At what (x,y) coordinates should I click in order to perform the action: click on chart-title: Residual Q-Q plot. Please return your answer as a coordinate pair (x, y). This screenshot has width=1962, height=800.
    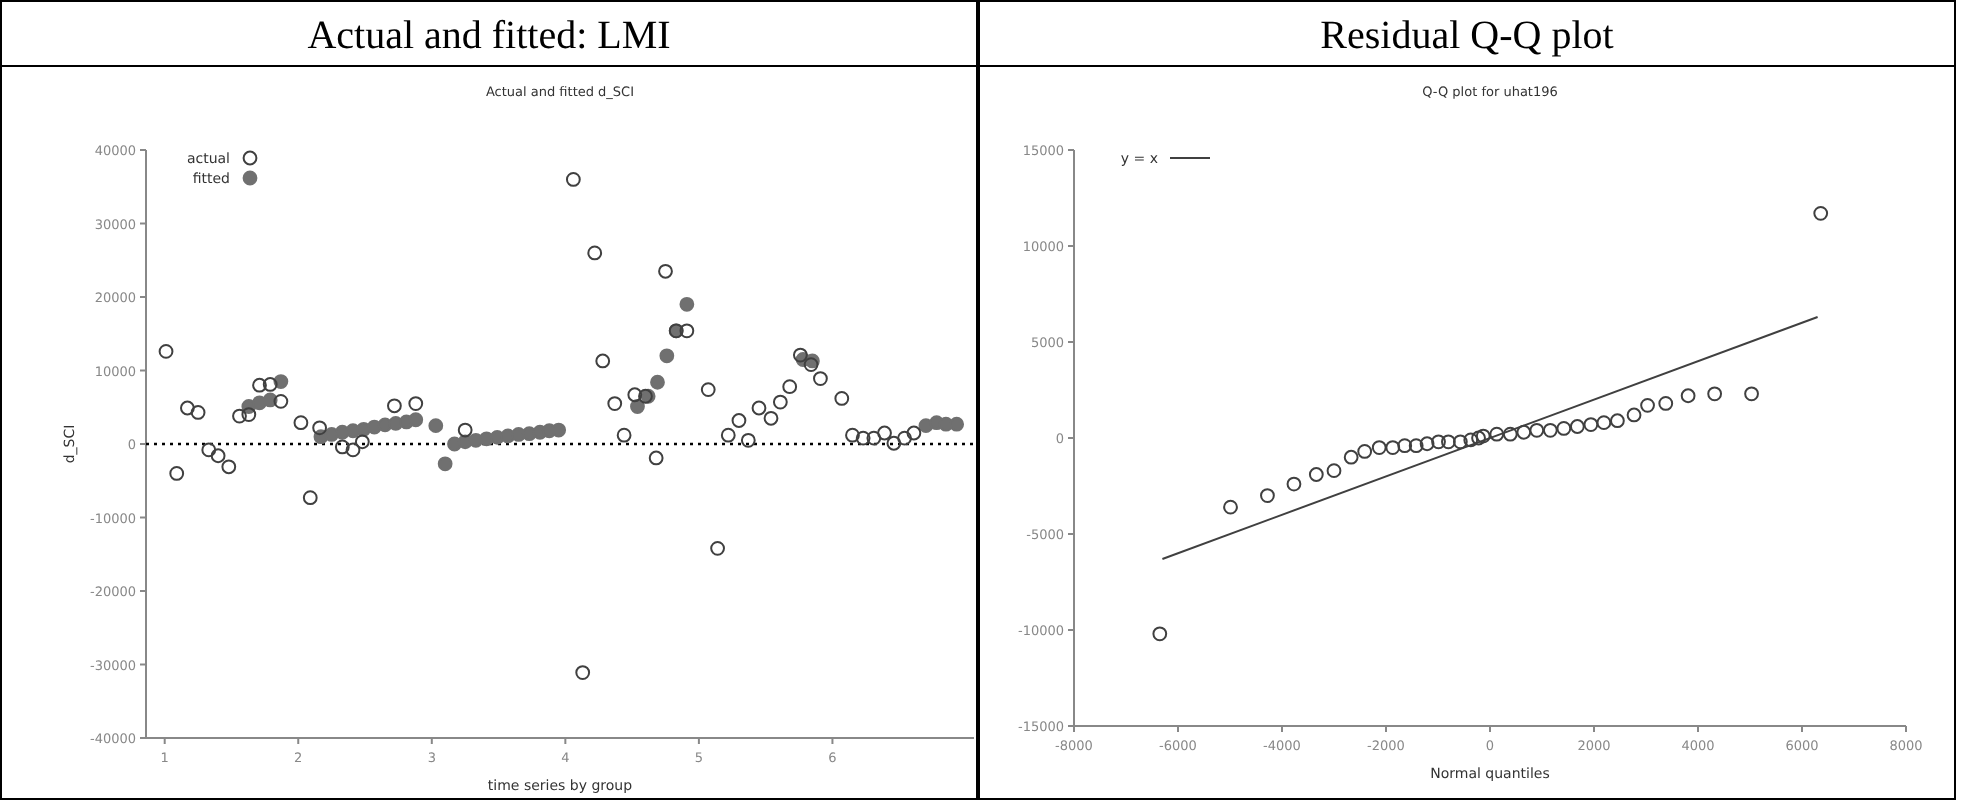
    Looking at the image, I should click on (1467, 36).